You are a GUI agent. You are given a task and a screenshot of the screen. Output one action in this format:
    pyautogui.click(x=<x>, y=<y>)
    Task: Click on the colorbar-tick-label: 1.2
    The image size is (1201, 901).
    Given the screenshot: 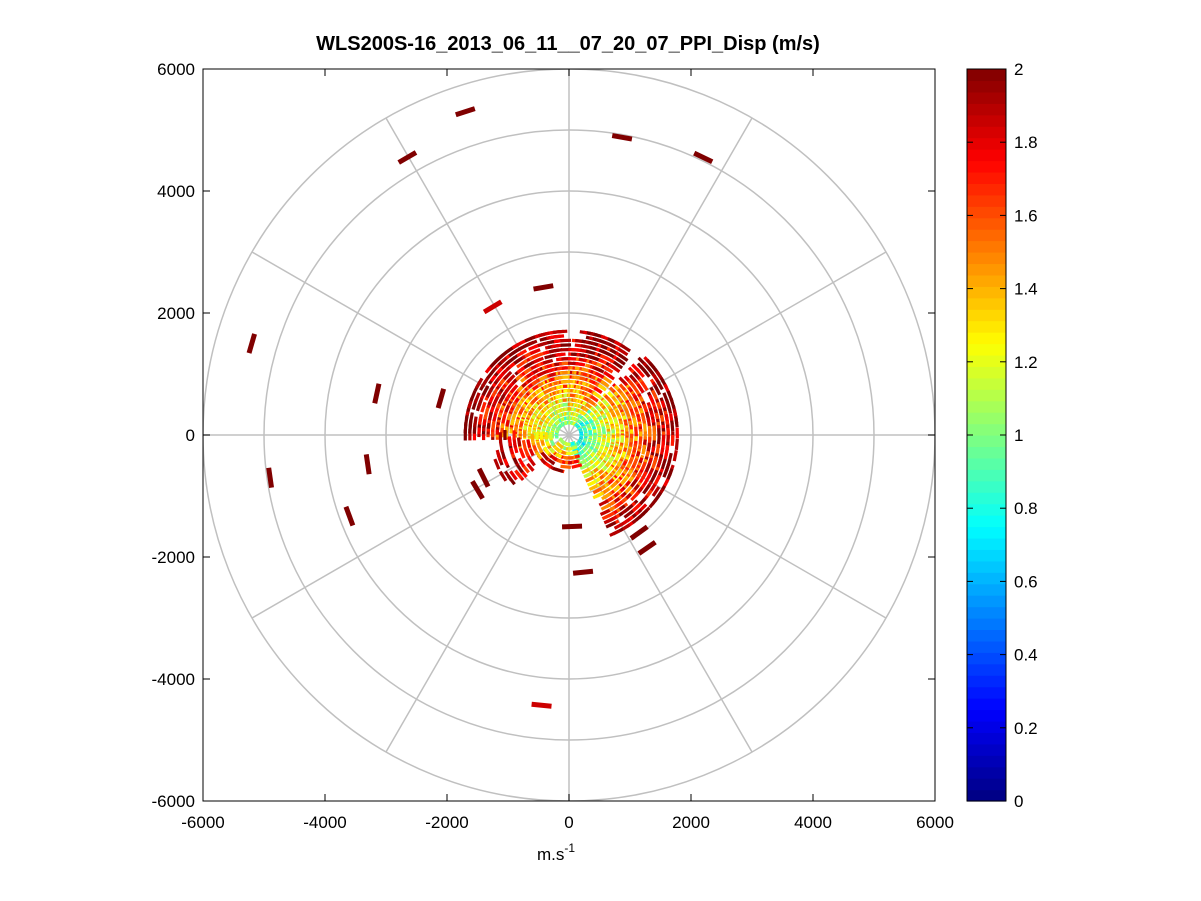 What is the action you would take?
    pyautogui.click(x=1026, y=362)
    